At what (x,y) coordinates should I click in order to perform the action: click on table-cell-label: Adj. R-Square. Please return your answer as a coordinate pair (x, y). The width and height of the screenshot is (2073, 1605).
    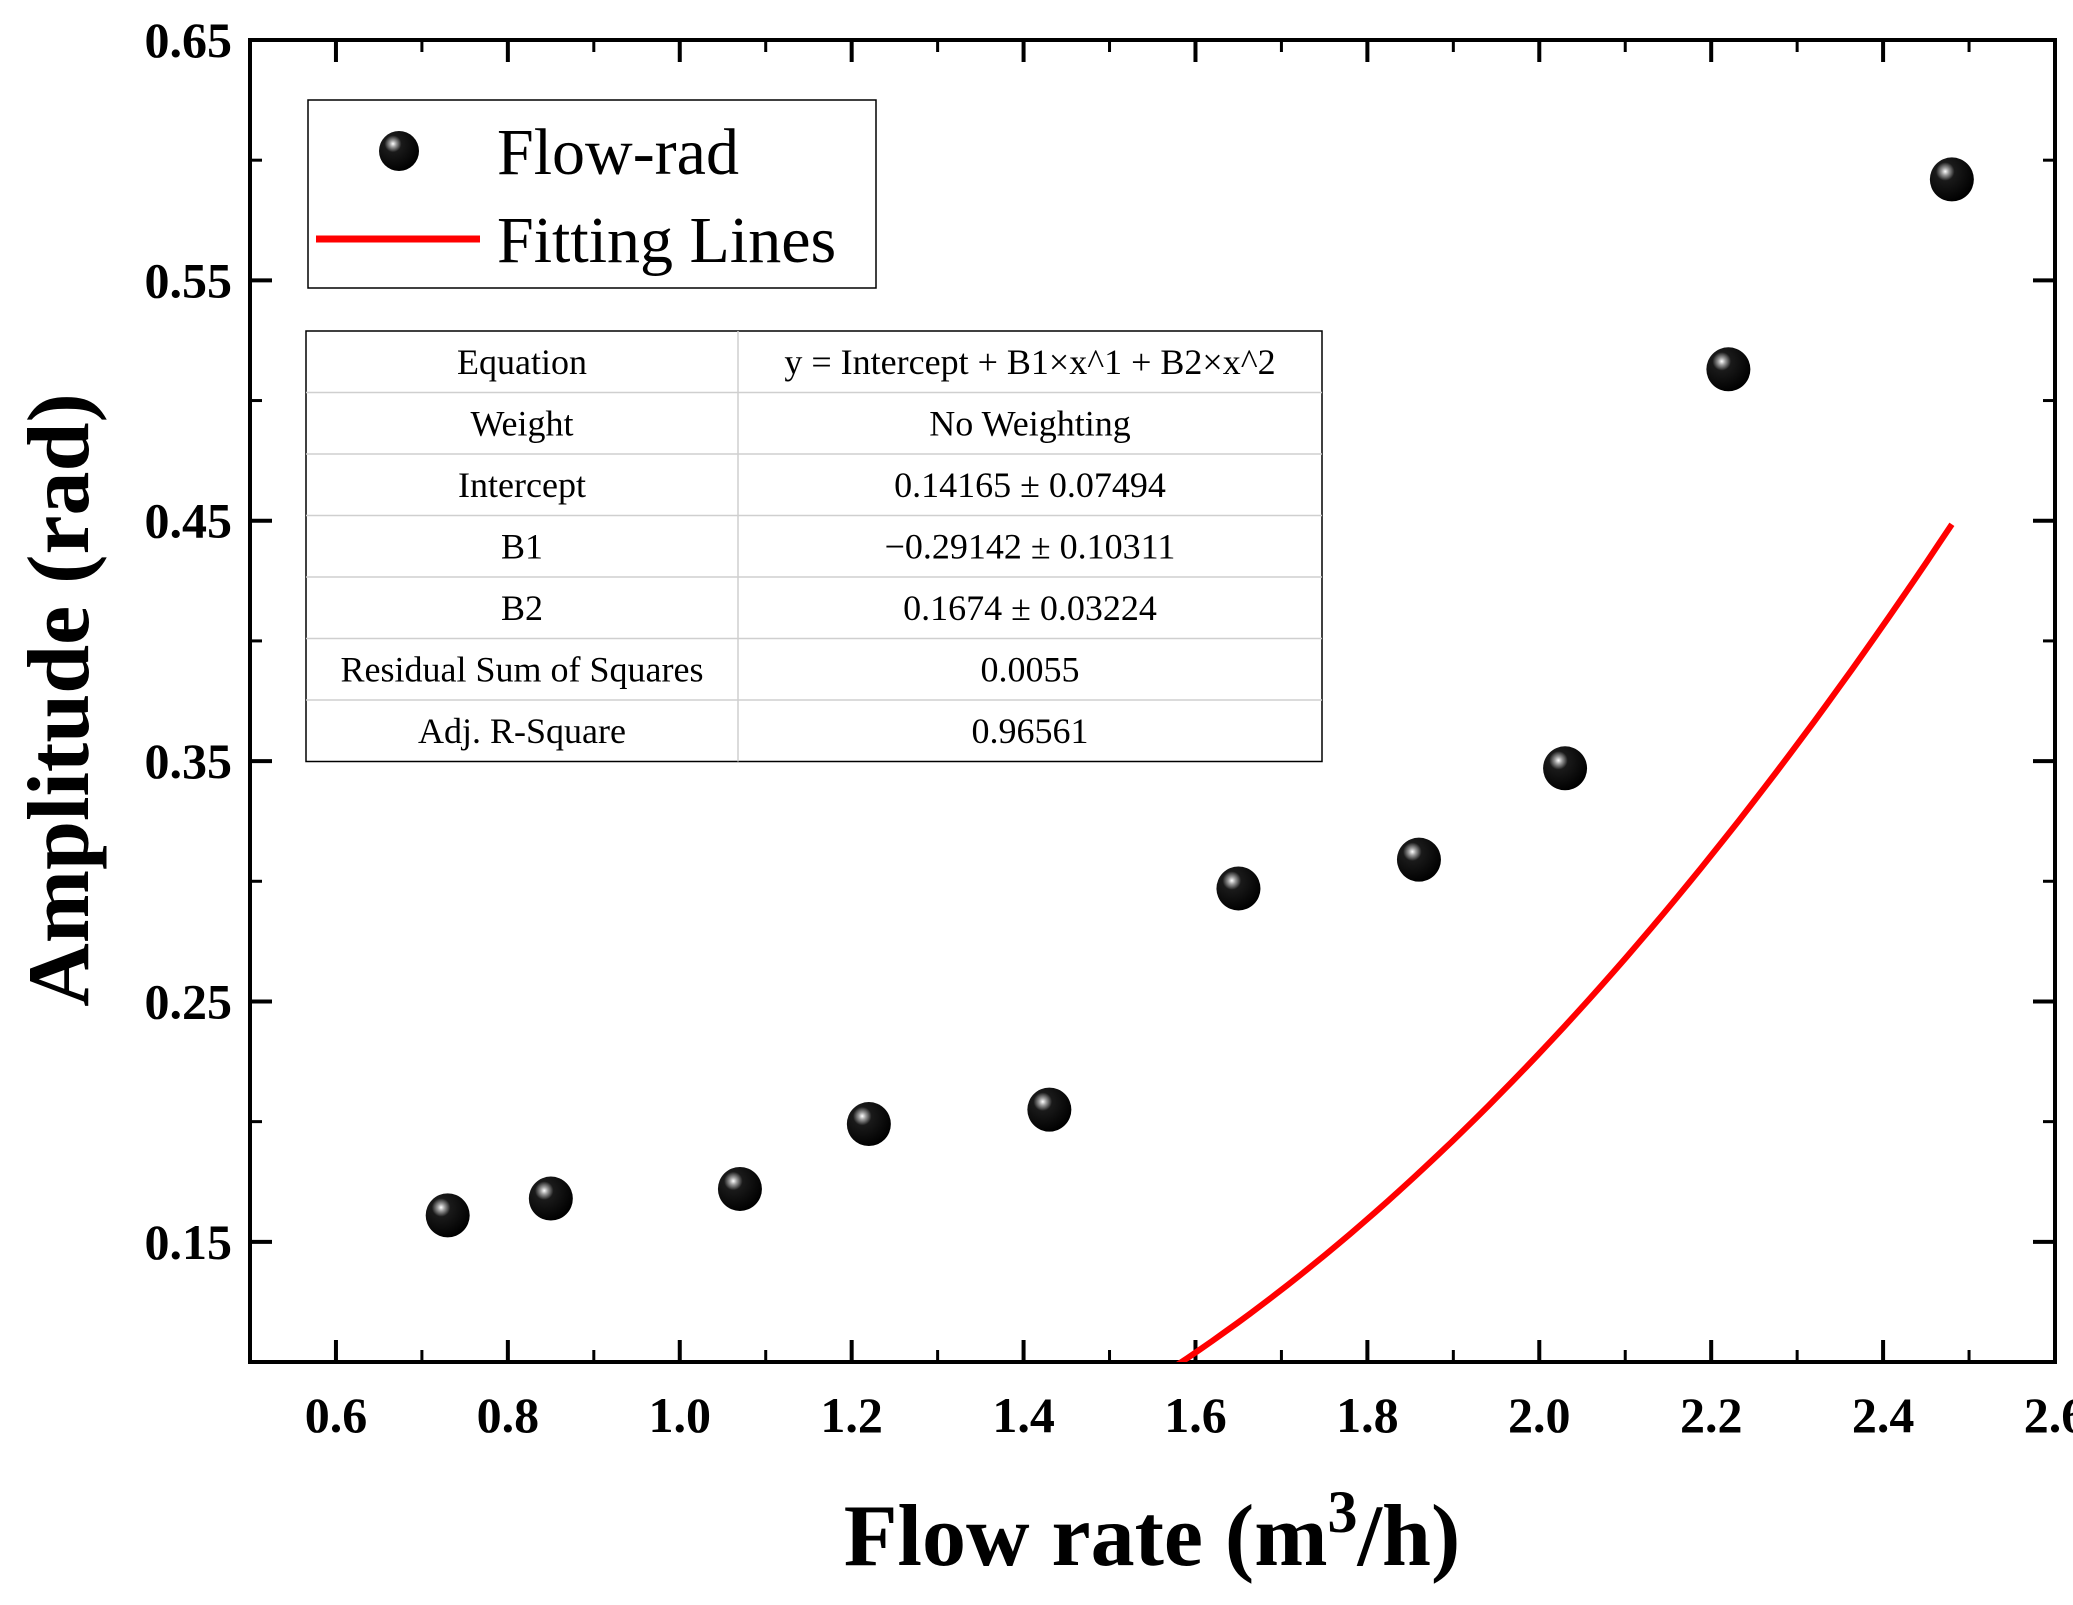
    Looking at the image, I should click on (522, 731).